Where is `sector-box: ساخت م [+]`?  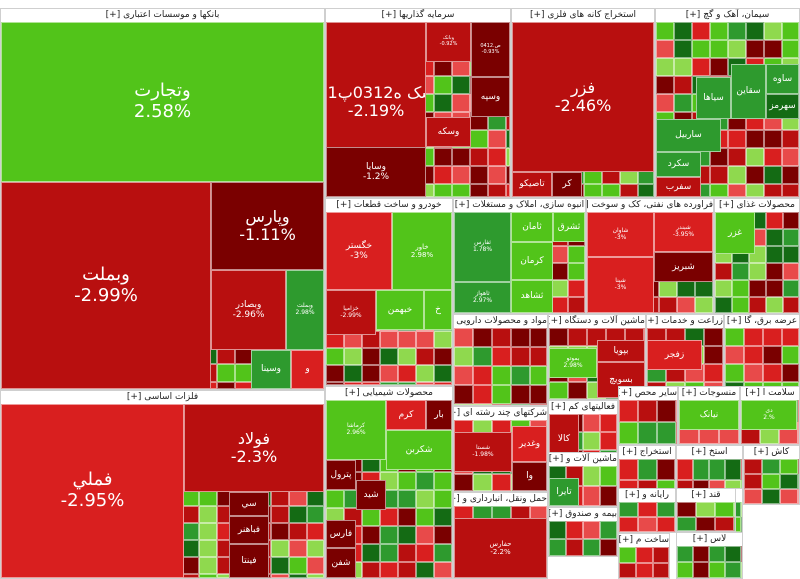
sector-box: ساخت م [+] is located at coordinates (644, 556).